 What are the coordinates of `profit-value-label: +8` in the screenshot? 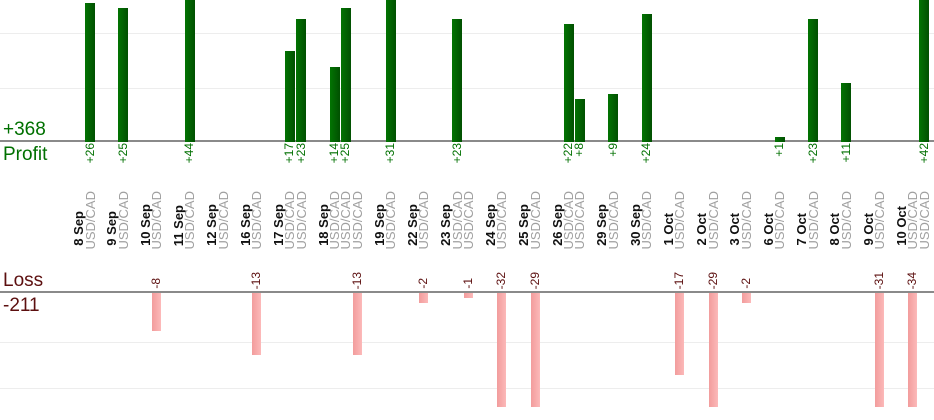 It's located at (579, 150).